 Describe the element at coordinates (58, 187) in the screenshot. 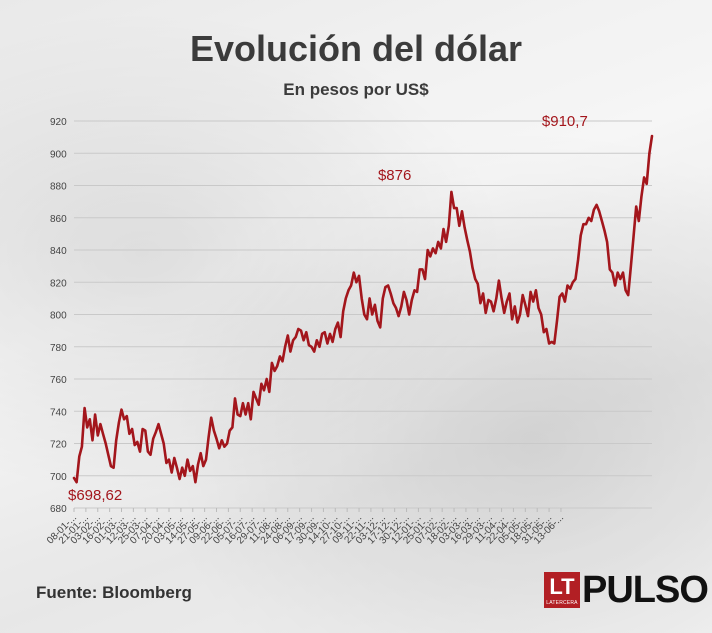

I see `y-tick-label: 880` at that location.